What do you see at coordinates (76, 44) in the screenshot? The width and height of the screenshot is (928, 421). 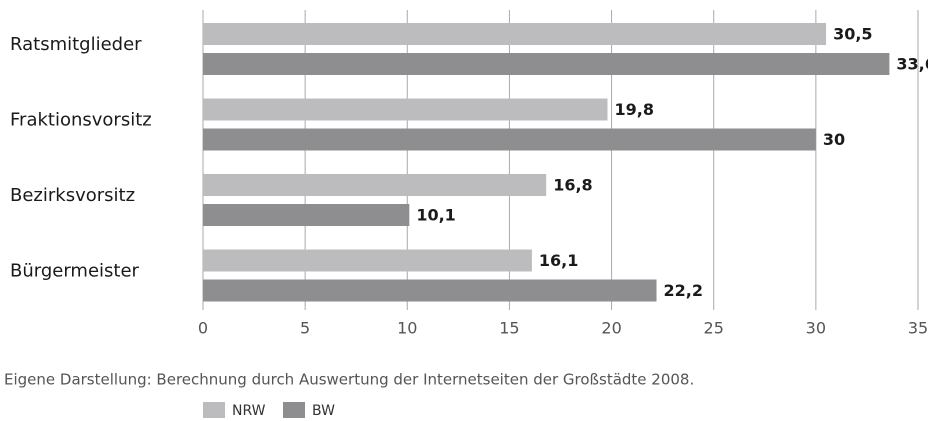 I see `category-label: Ratsmitglieder` at bounding box center [76, 44].